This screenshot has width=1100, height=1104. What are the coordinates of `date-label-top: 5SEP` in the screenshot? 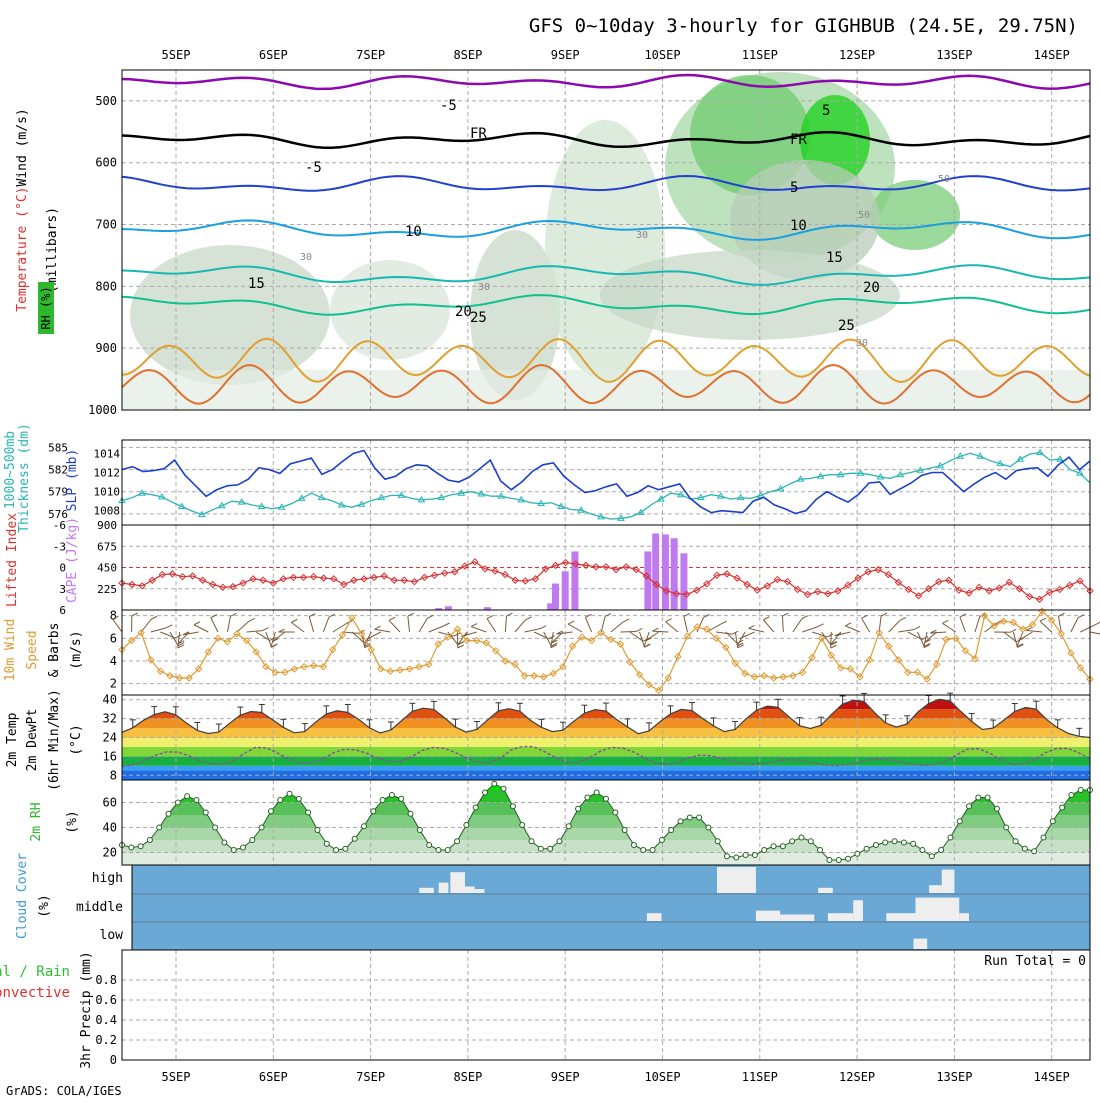 It's located at (176, 55).